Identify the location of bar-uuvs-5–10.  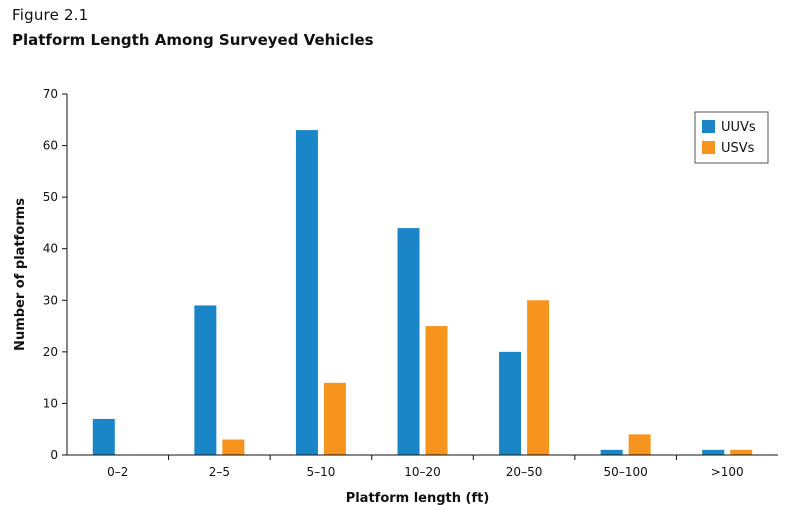
(306, 292).